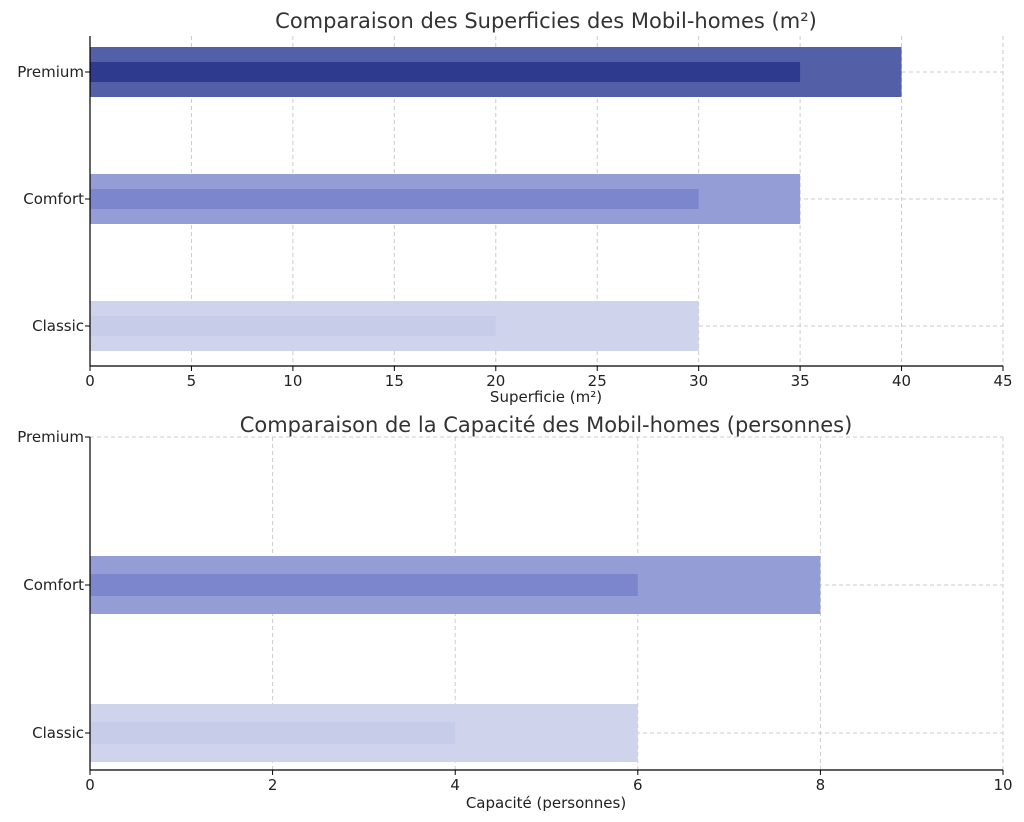 This screenshot has height=822, width=1024. Describe the element at coordinates (394, 381) in the screenshot. I see `x-tick-label: 15` at that location.